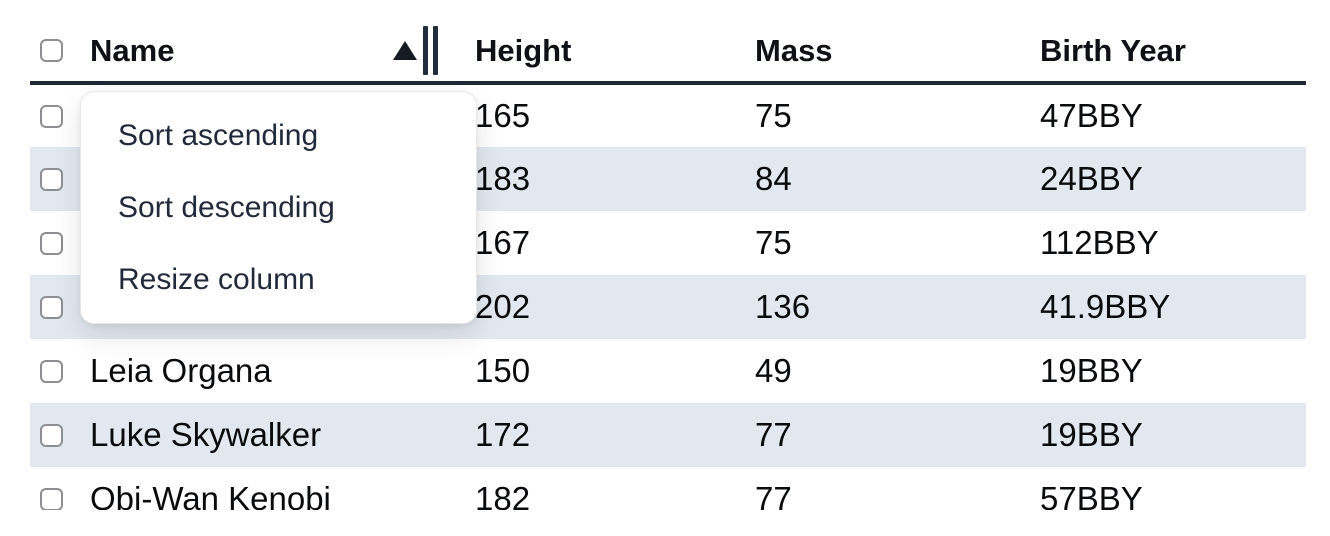 The width and height of the screenshot is (1330, 536). Describe the element at coordinates (282, 42) in the screenshot. I see `column-header-name: Name` at that location.